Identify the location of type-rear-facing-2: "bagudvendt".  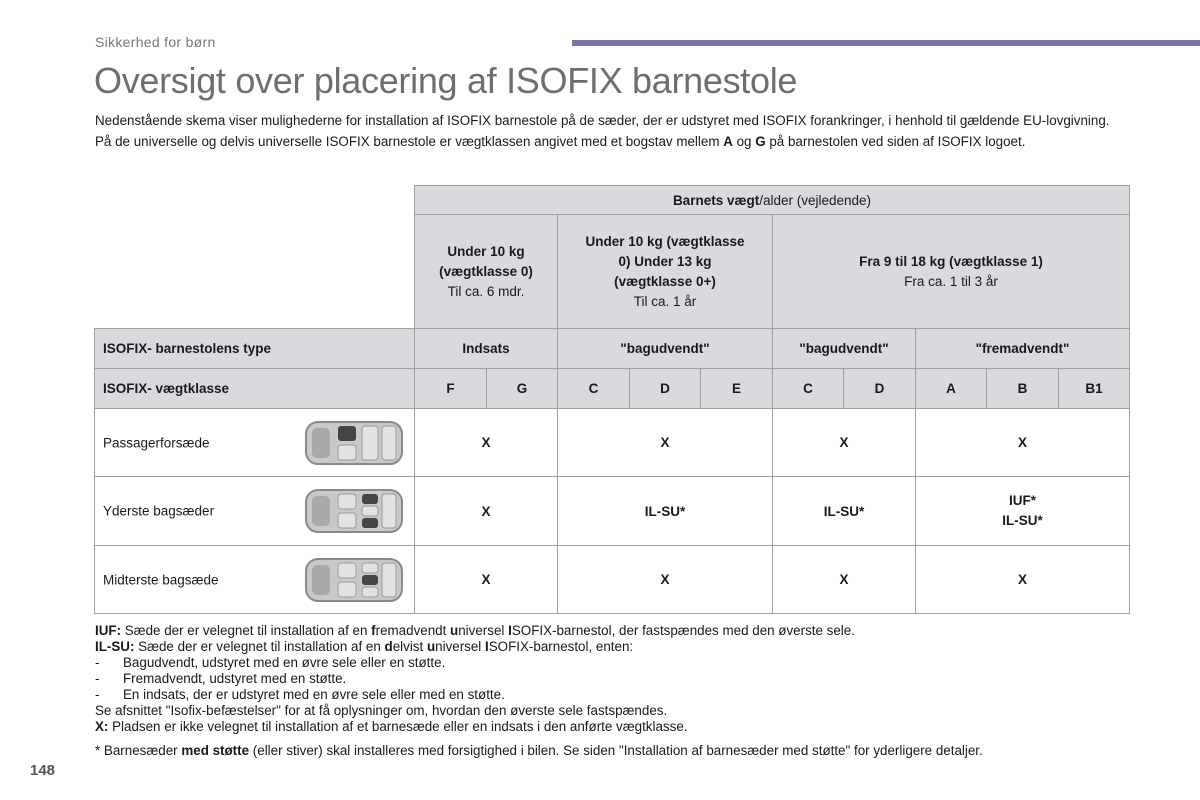
(844, 348).